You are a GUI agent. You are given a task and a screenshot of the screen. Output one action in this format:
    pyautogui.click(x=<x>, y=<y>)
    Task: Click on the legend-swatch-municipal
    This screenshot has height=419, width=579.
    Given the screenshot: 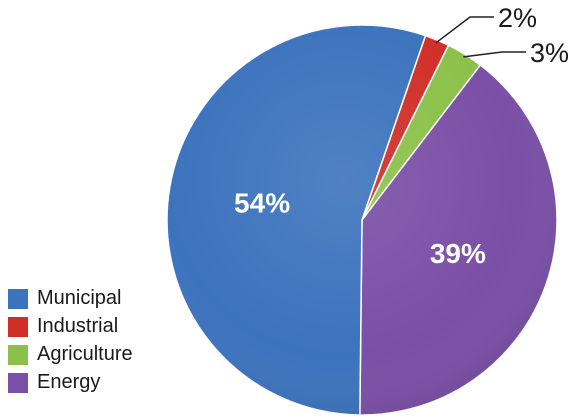 What is the action you would take?
    pyautogui.click(x=18, y=299)
    